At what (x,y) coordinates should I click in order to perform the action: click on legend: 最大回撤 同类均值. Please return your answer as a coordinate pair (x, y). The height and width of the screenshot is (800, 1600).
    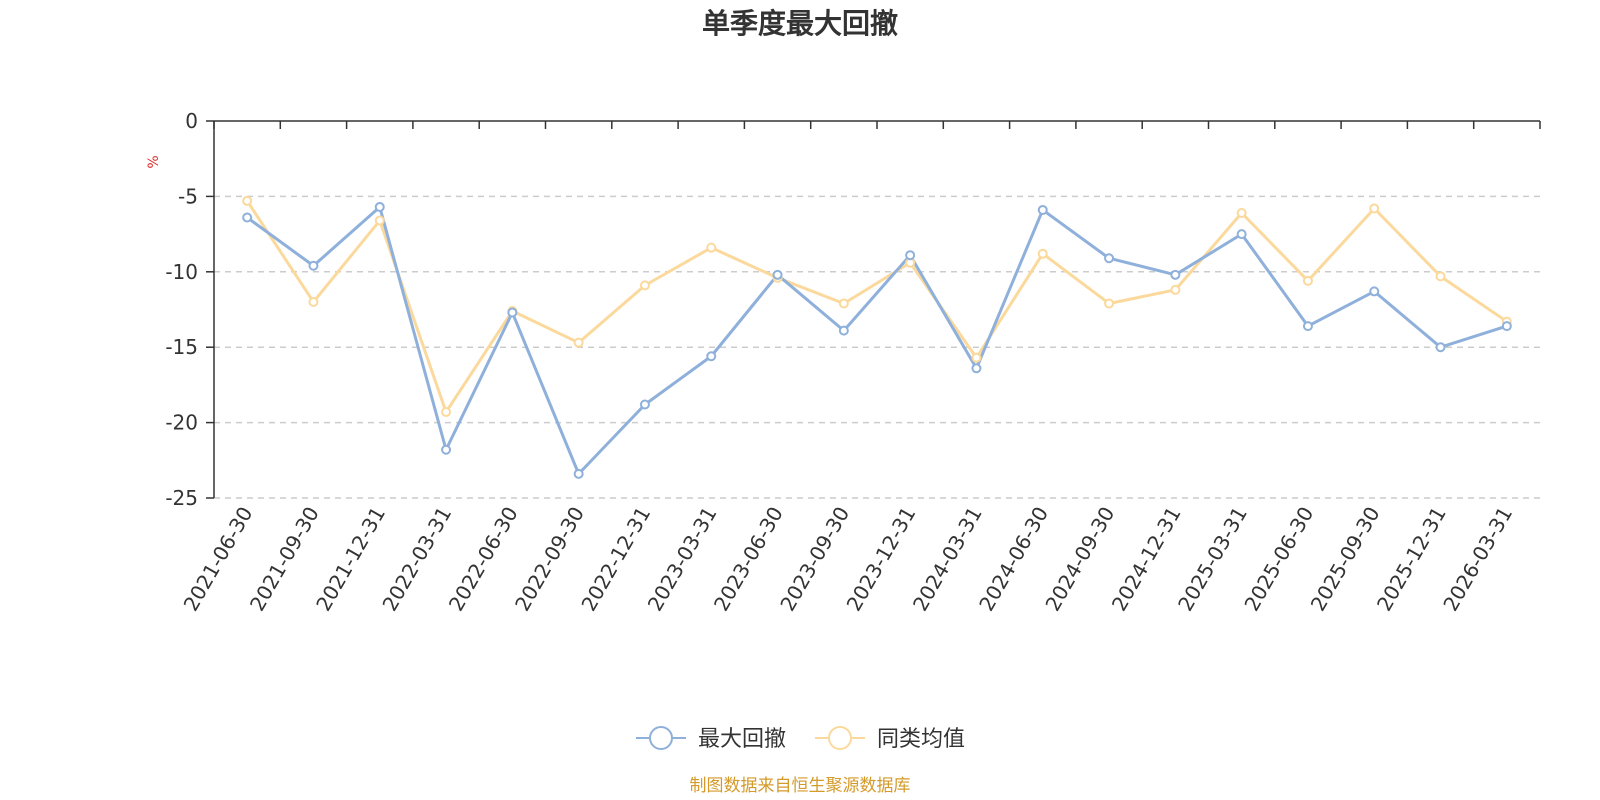
    Looking at the image, I should click on (800, 739).